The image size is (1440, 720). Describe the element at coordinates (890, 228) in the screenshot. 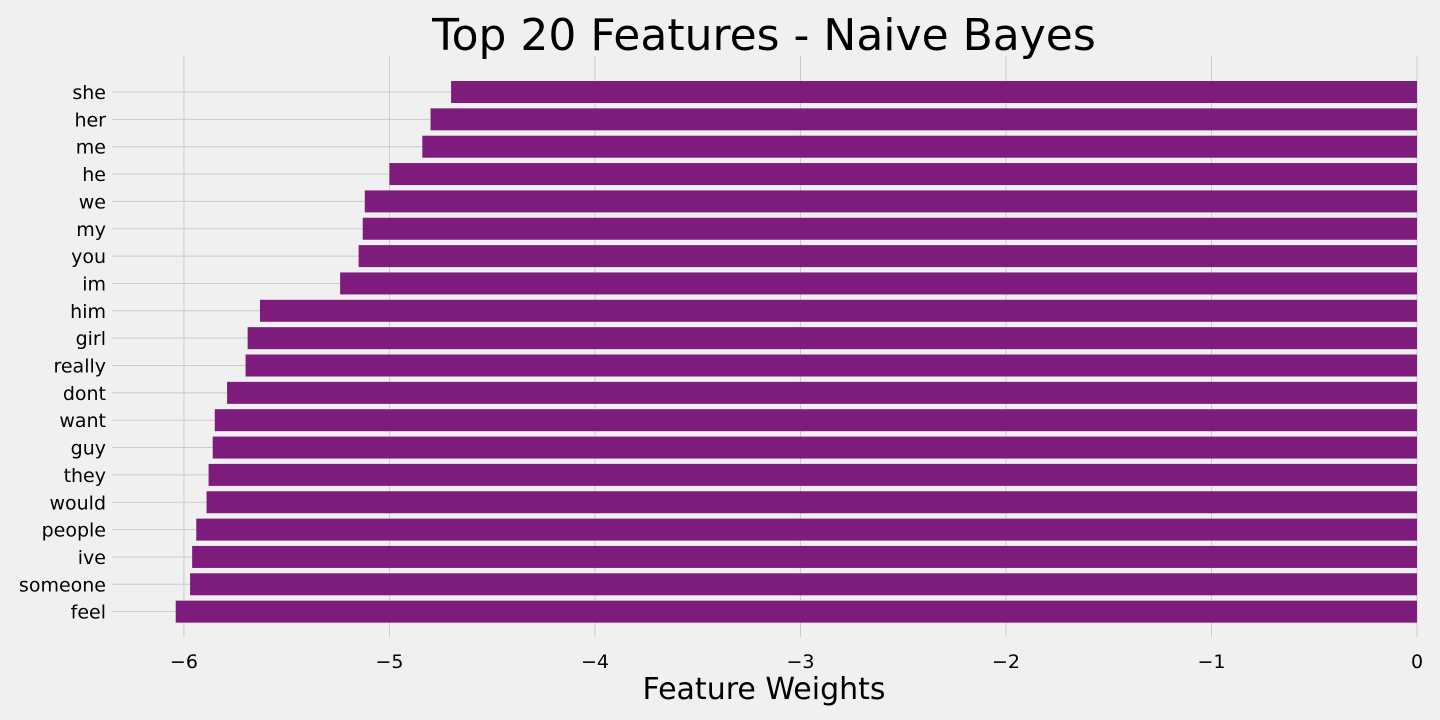

I see `bar-my` at that location.